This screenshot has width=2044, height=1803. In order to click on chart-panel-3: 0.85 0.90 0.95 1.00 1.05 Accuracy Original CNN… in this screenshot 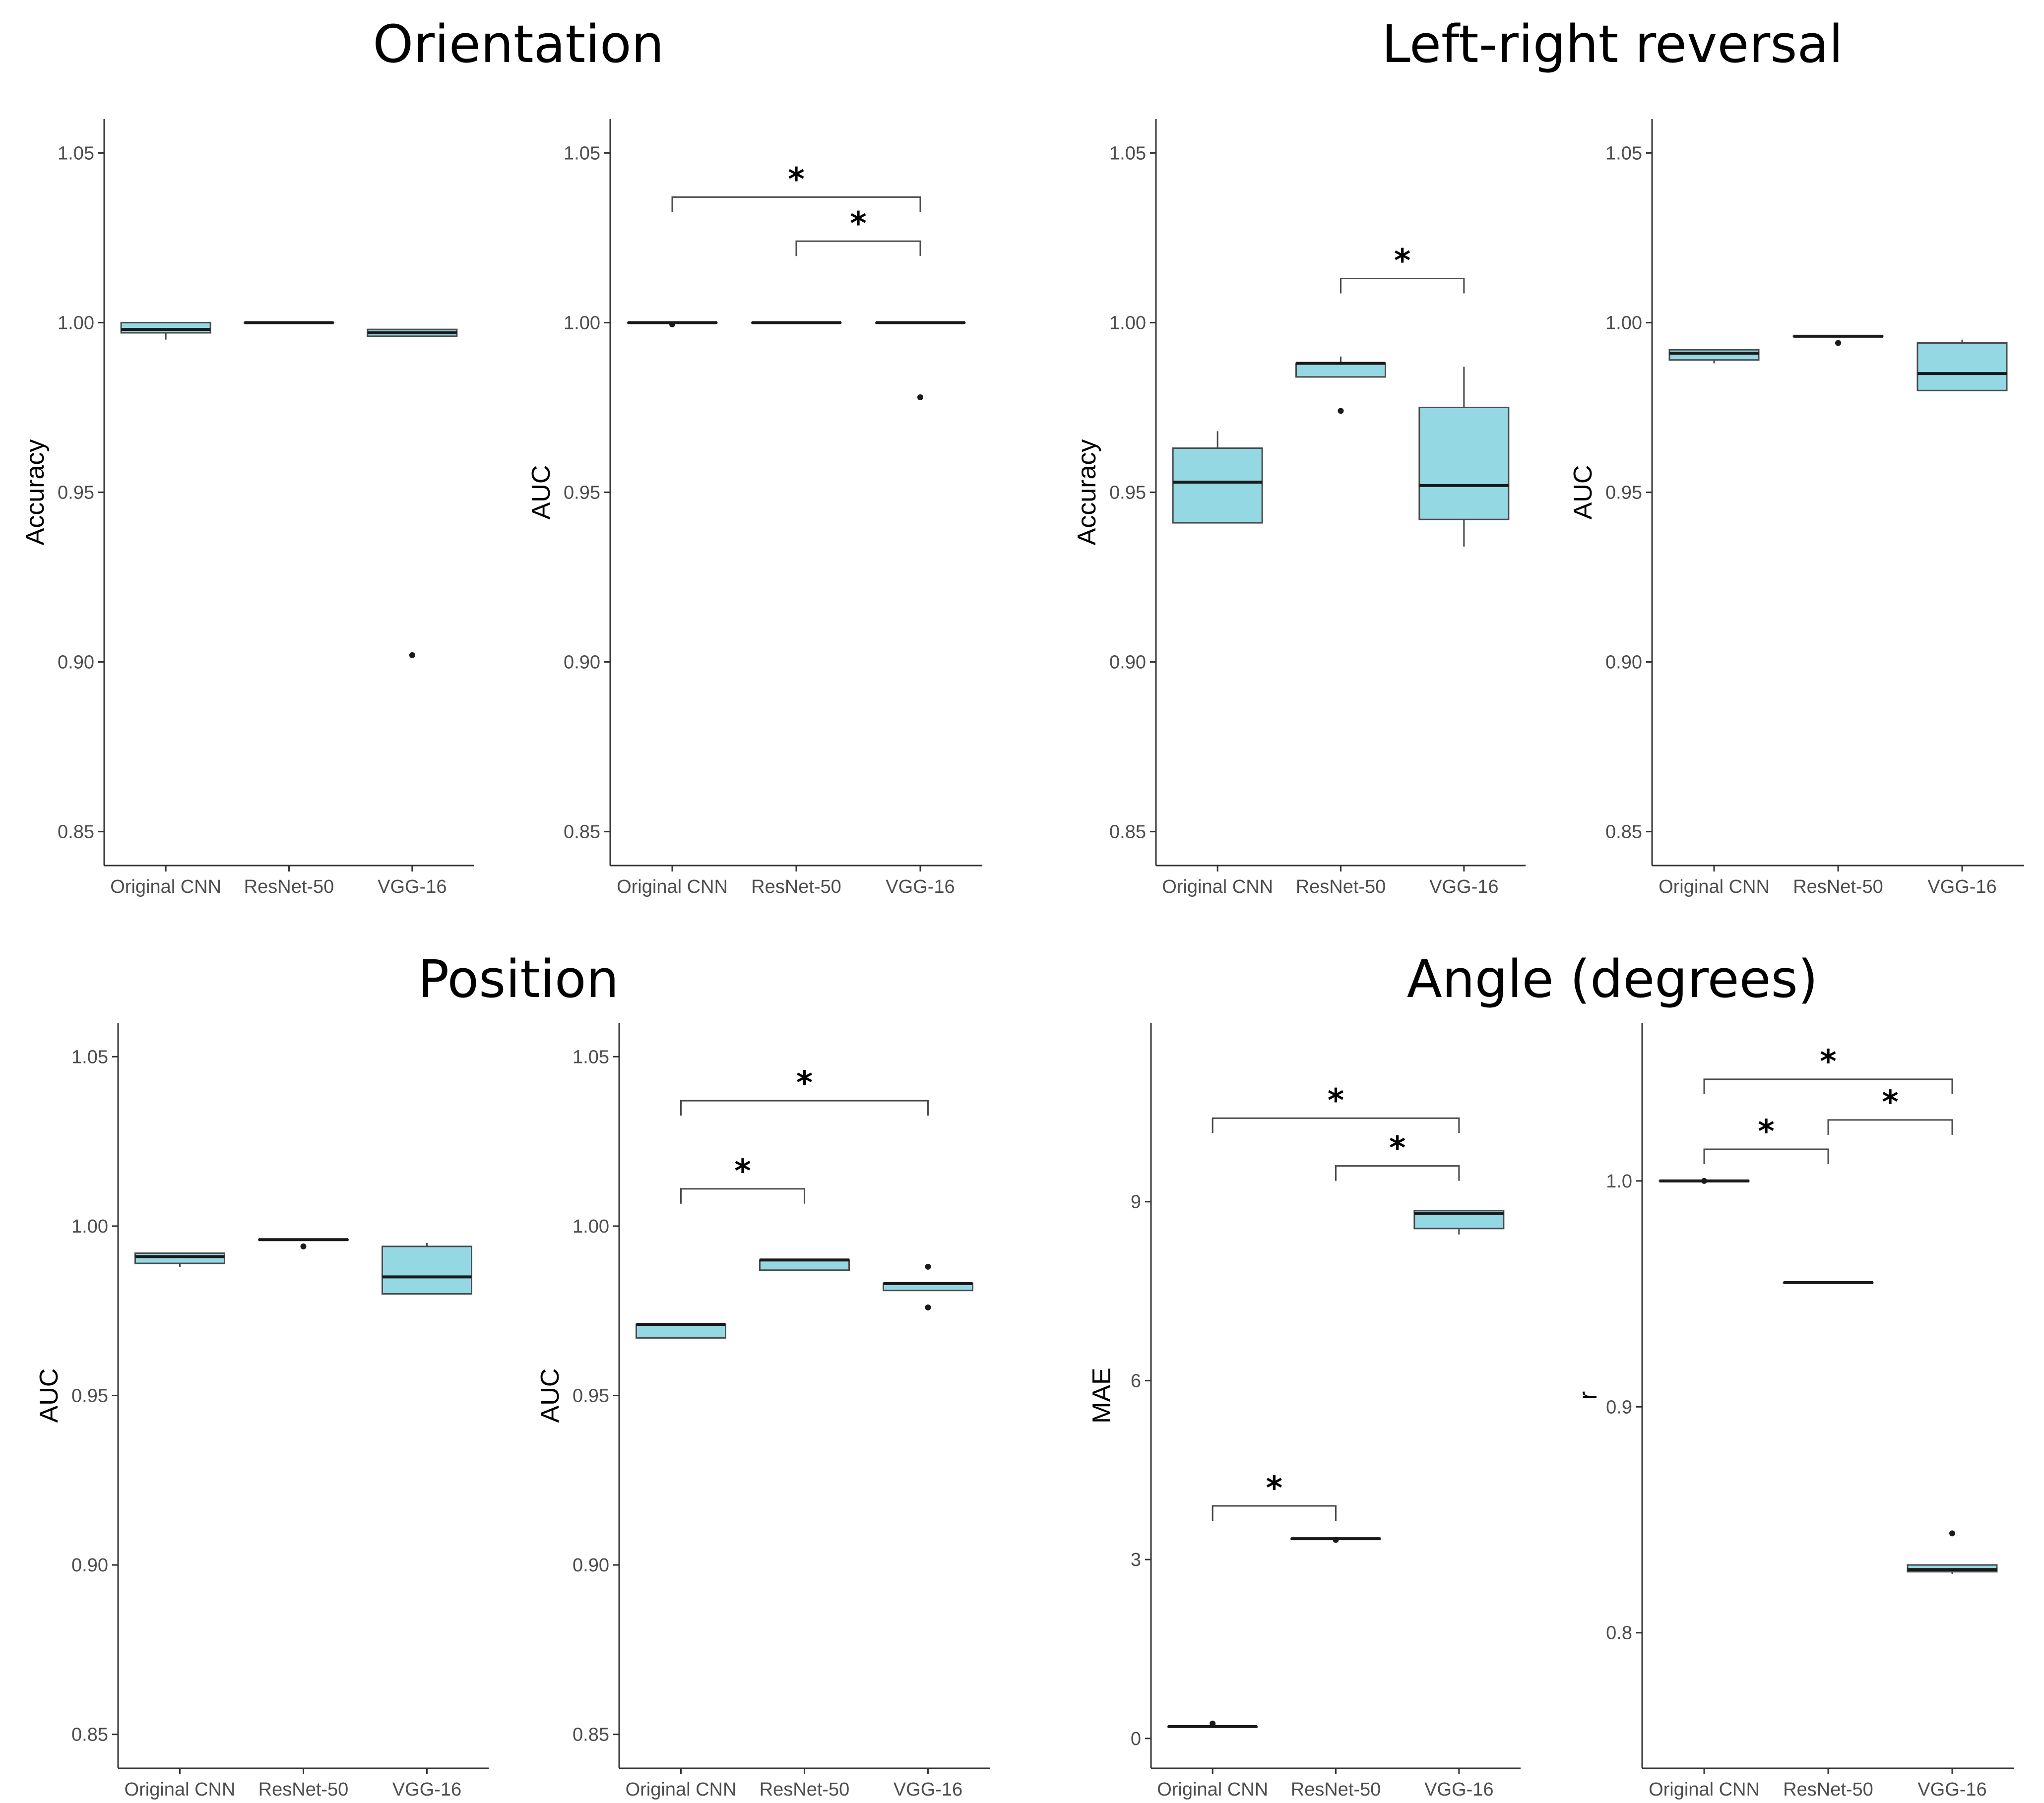, I will do `click(1299, 508)`.